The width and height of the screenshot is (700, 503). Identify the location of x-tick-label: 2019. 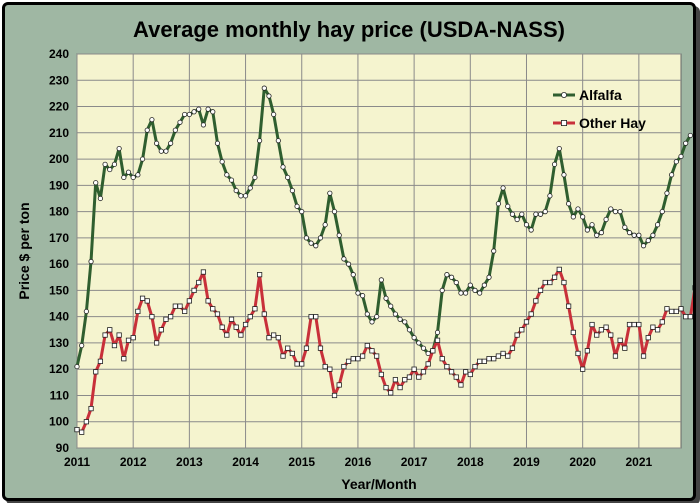
(526, 462).